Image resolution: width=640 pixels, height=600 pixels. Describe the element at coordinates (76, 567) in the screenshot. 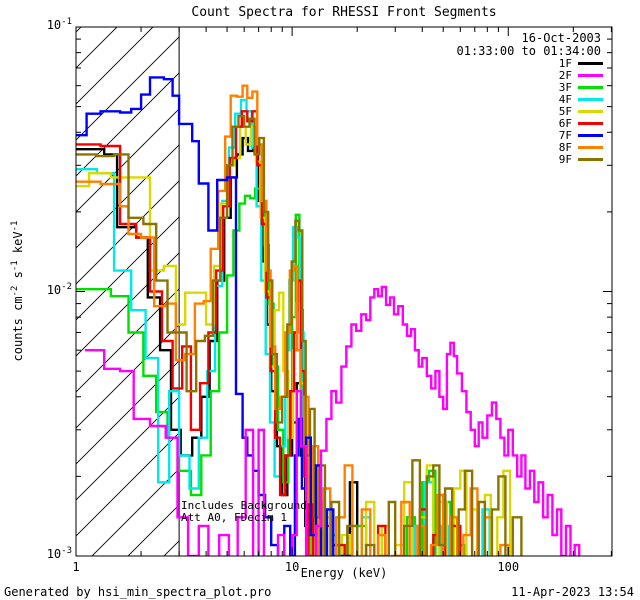

I see `x-tick-label-1: 1` at that location.